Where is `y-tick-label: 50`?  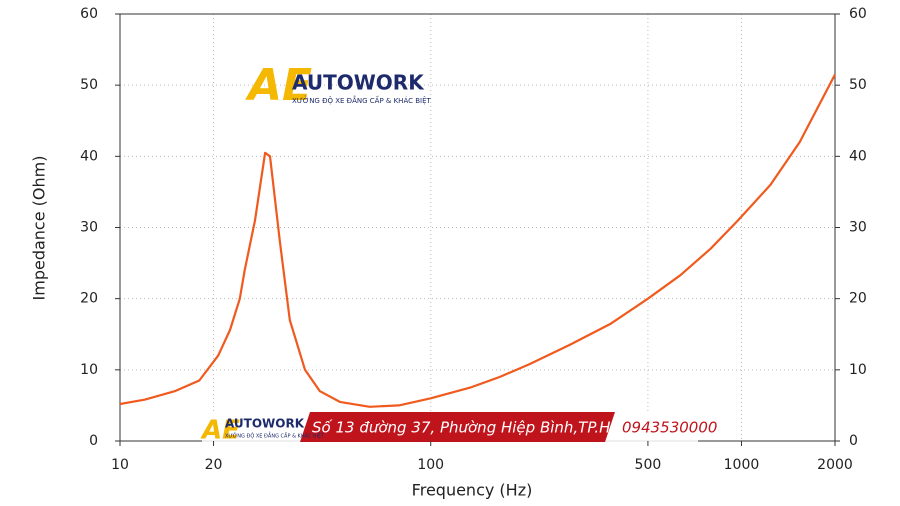 y-tick-label: 50 is located at coordinates (89, 85).